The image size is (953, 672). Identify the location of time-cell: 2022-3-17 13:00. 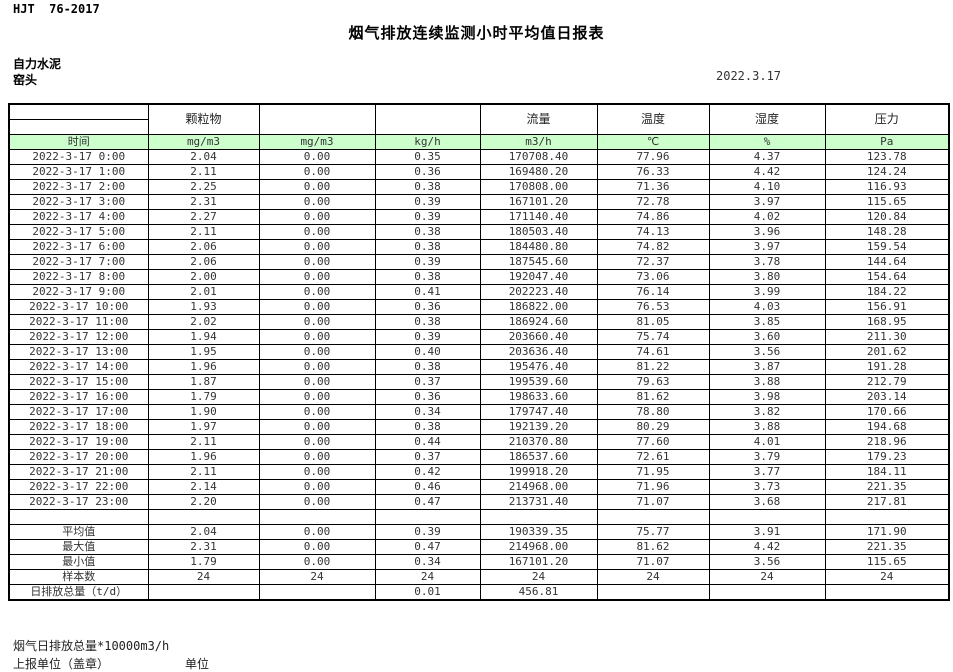
(78, 351).